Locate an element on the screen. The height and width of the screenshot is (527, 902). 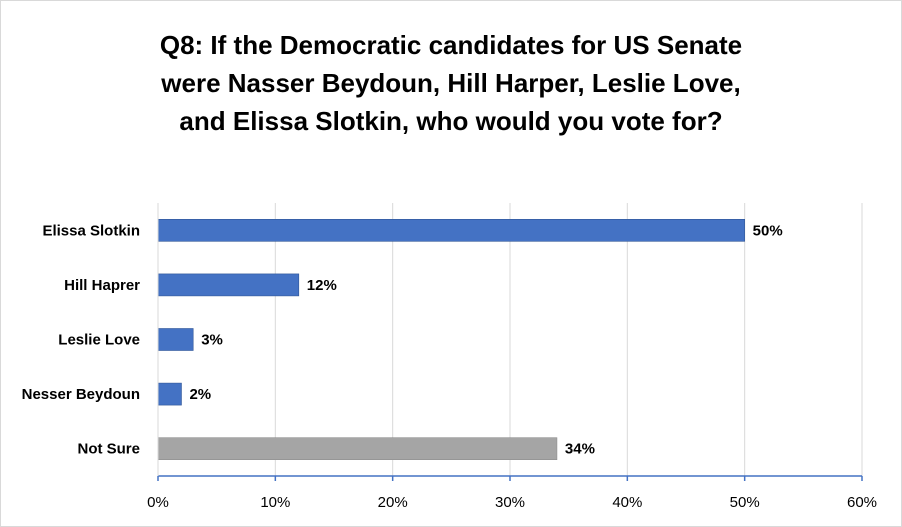
category-label: Not Sure is located at coordinates (108, 449).